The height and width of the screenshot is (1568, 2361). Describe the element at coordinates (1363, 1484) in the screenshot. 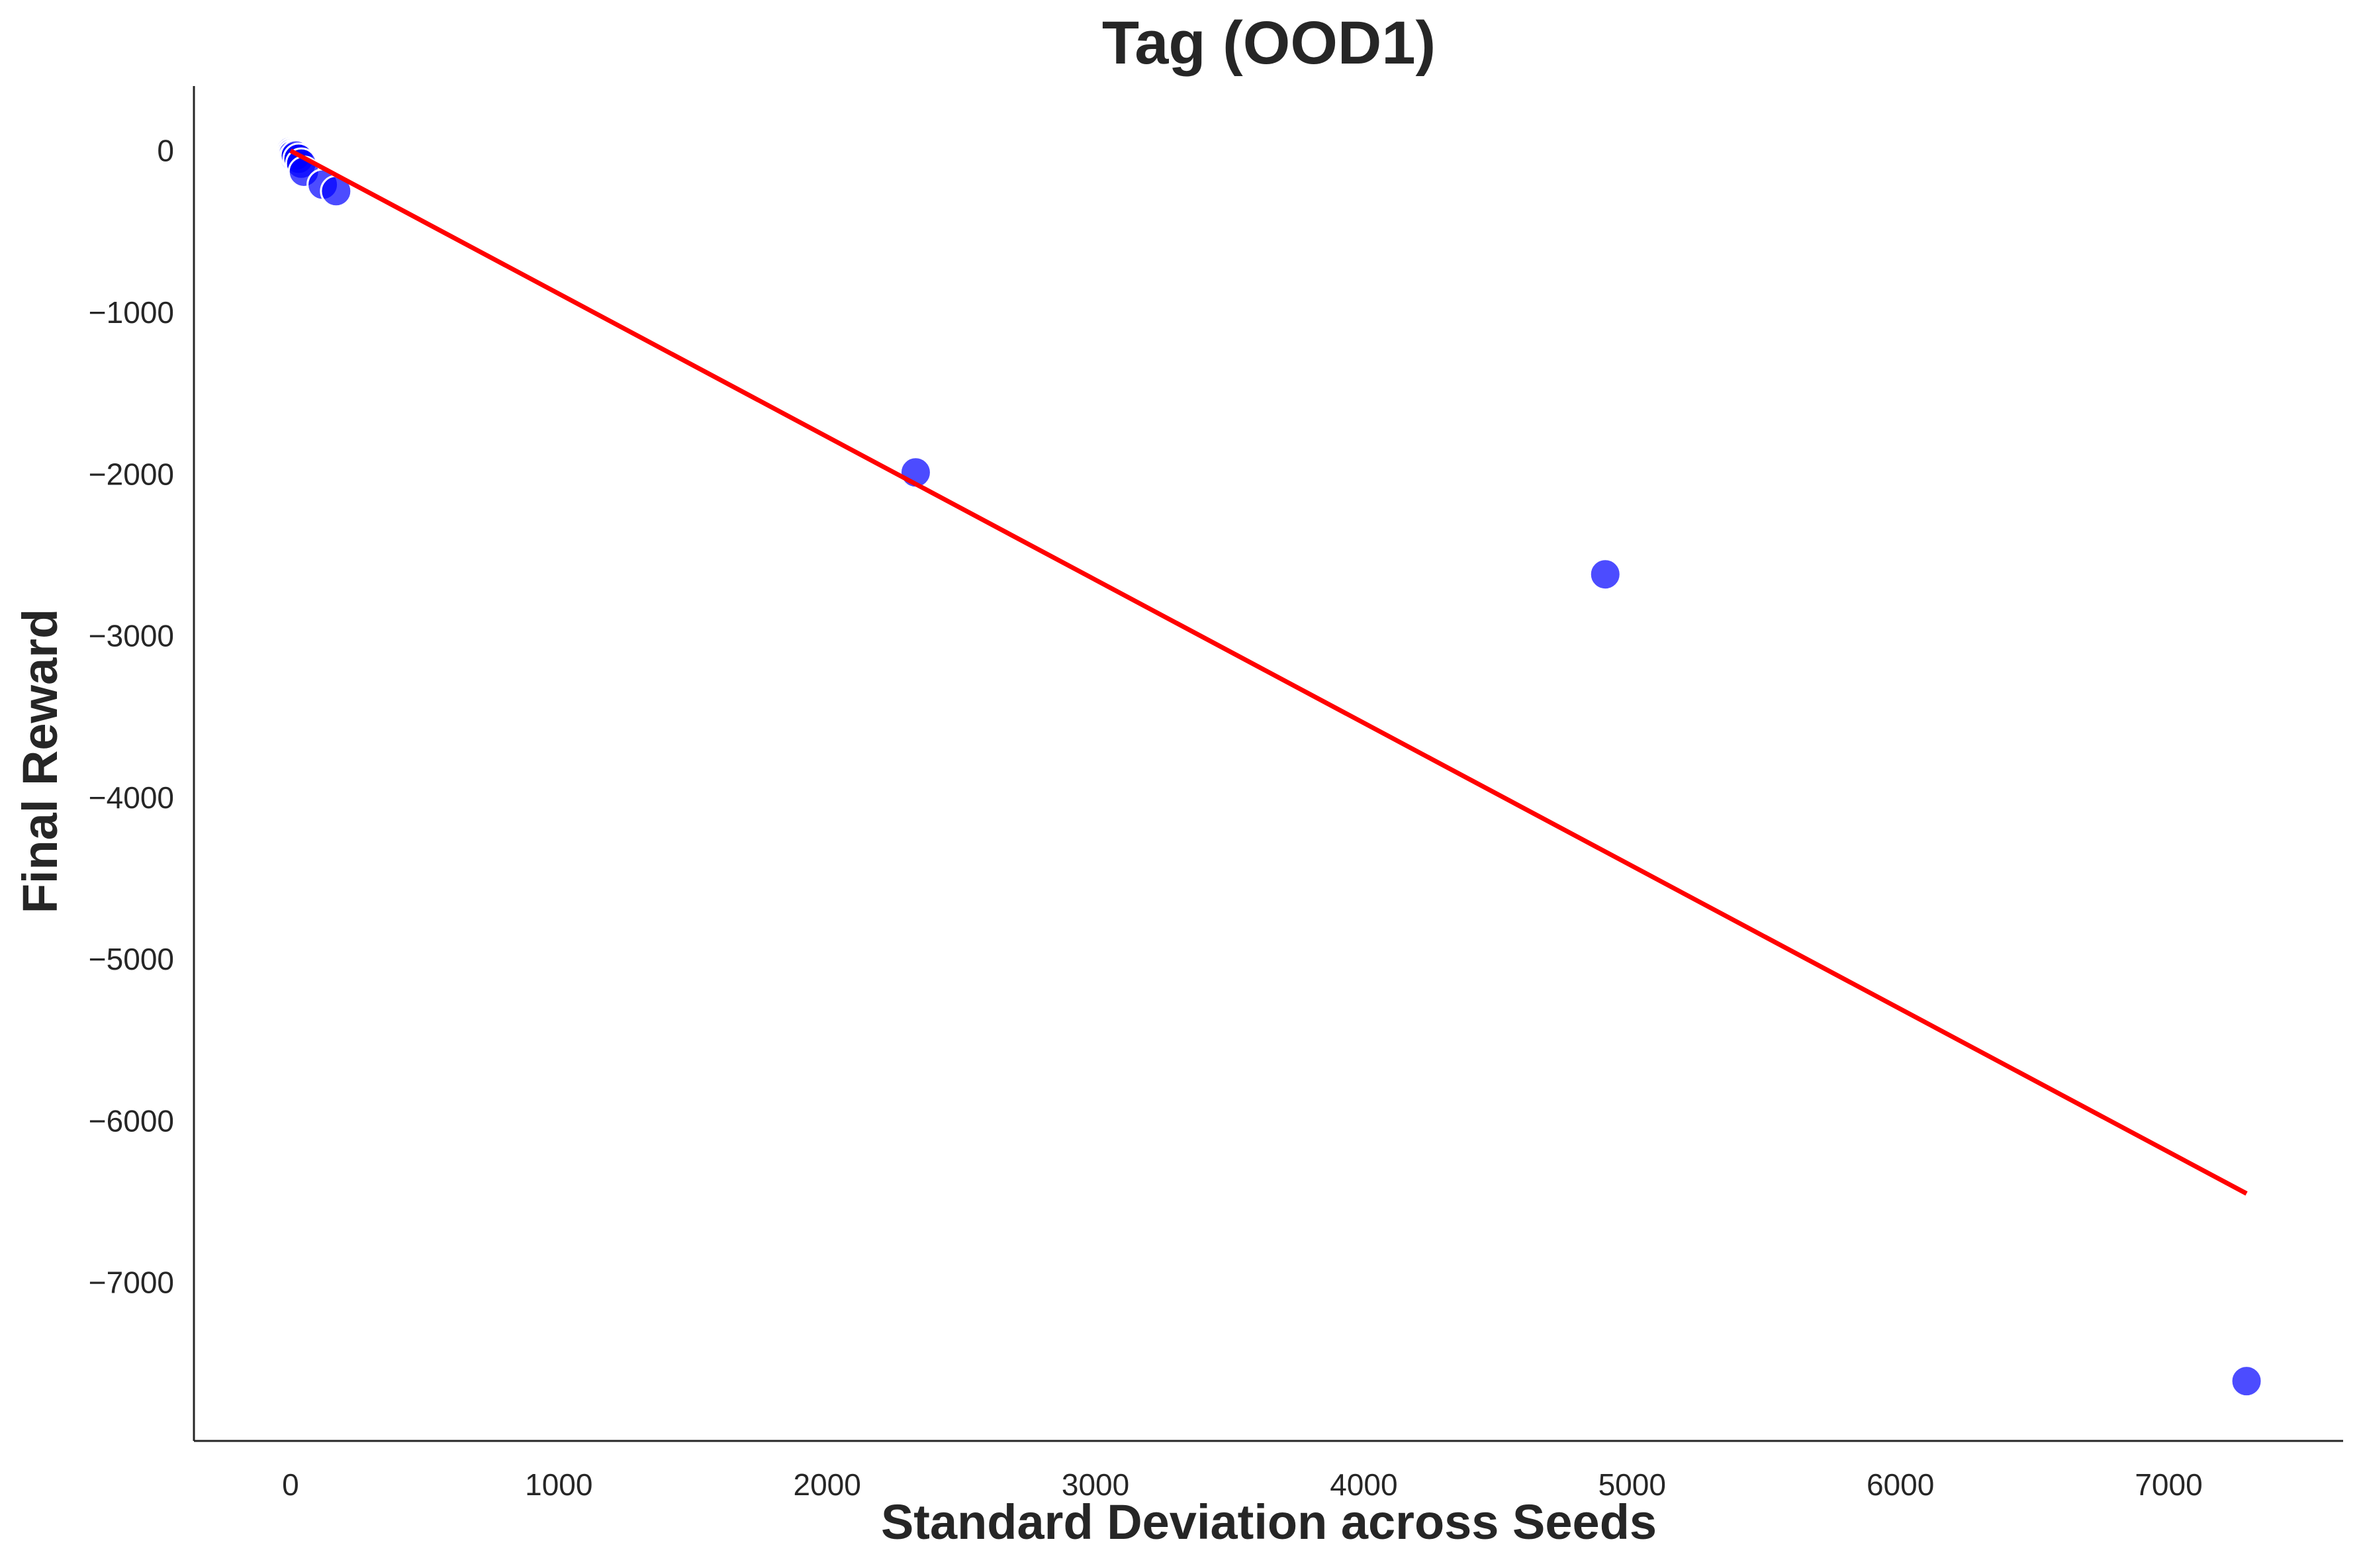

I see `x-tick-label: 4000` at that location.